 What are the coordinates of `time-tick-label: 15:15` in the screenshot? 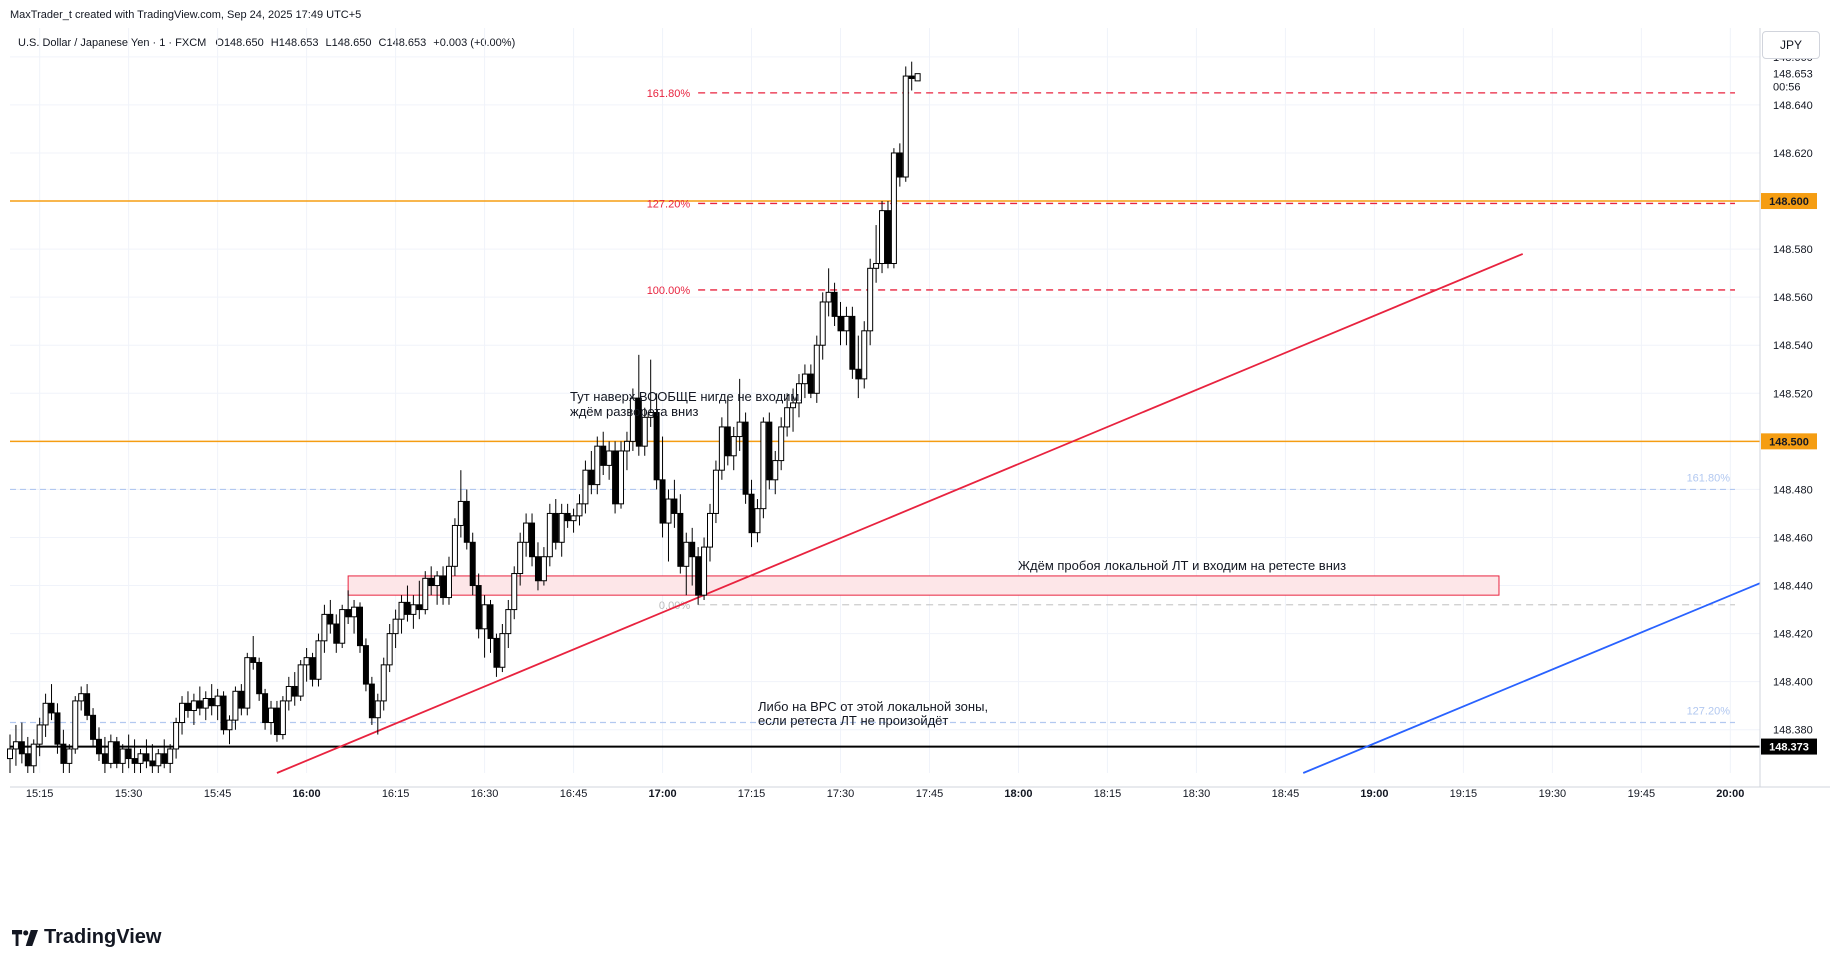 It's located at (40, 794).